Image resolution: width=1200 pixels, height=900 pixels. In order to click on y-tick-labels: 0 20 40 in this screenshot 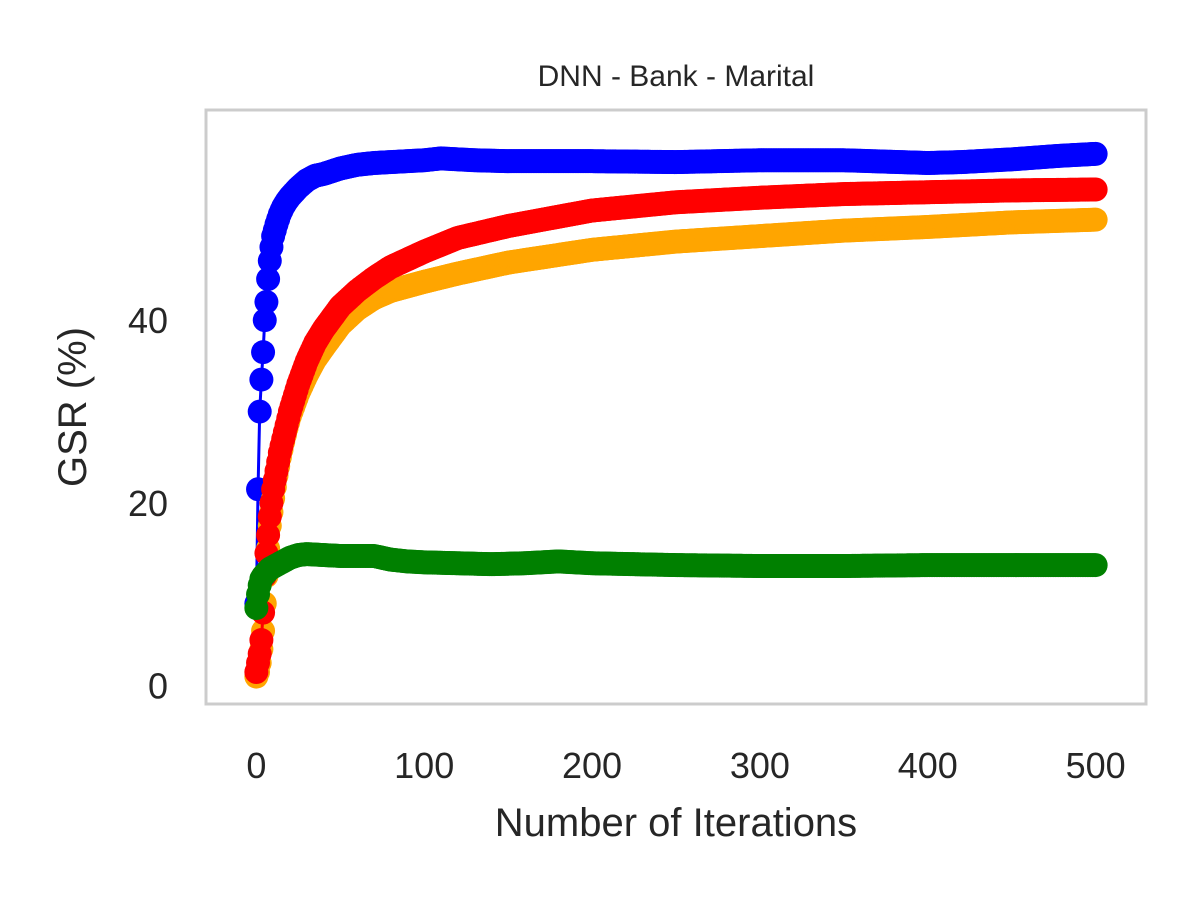, I will do `click(148, 503)`.